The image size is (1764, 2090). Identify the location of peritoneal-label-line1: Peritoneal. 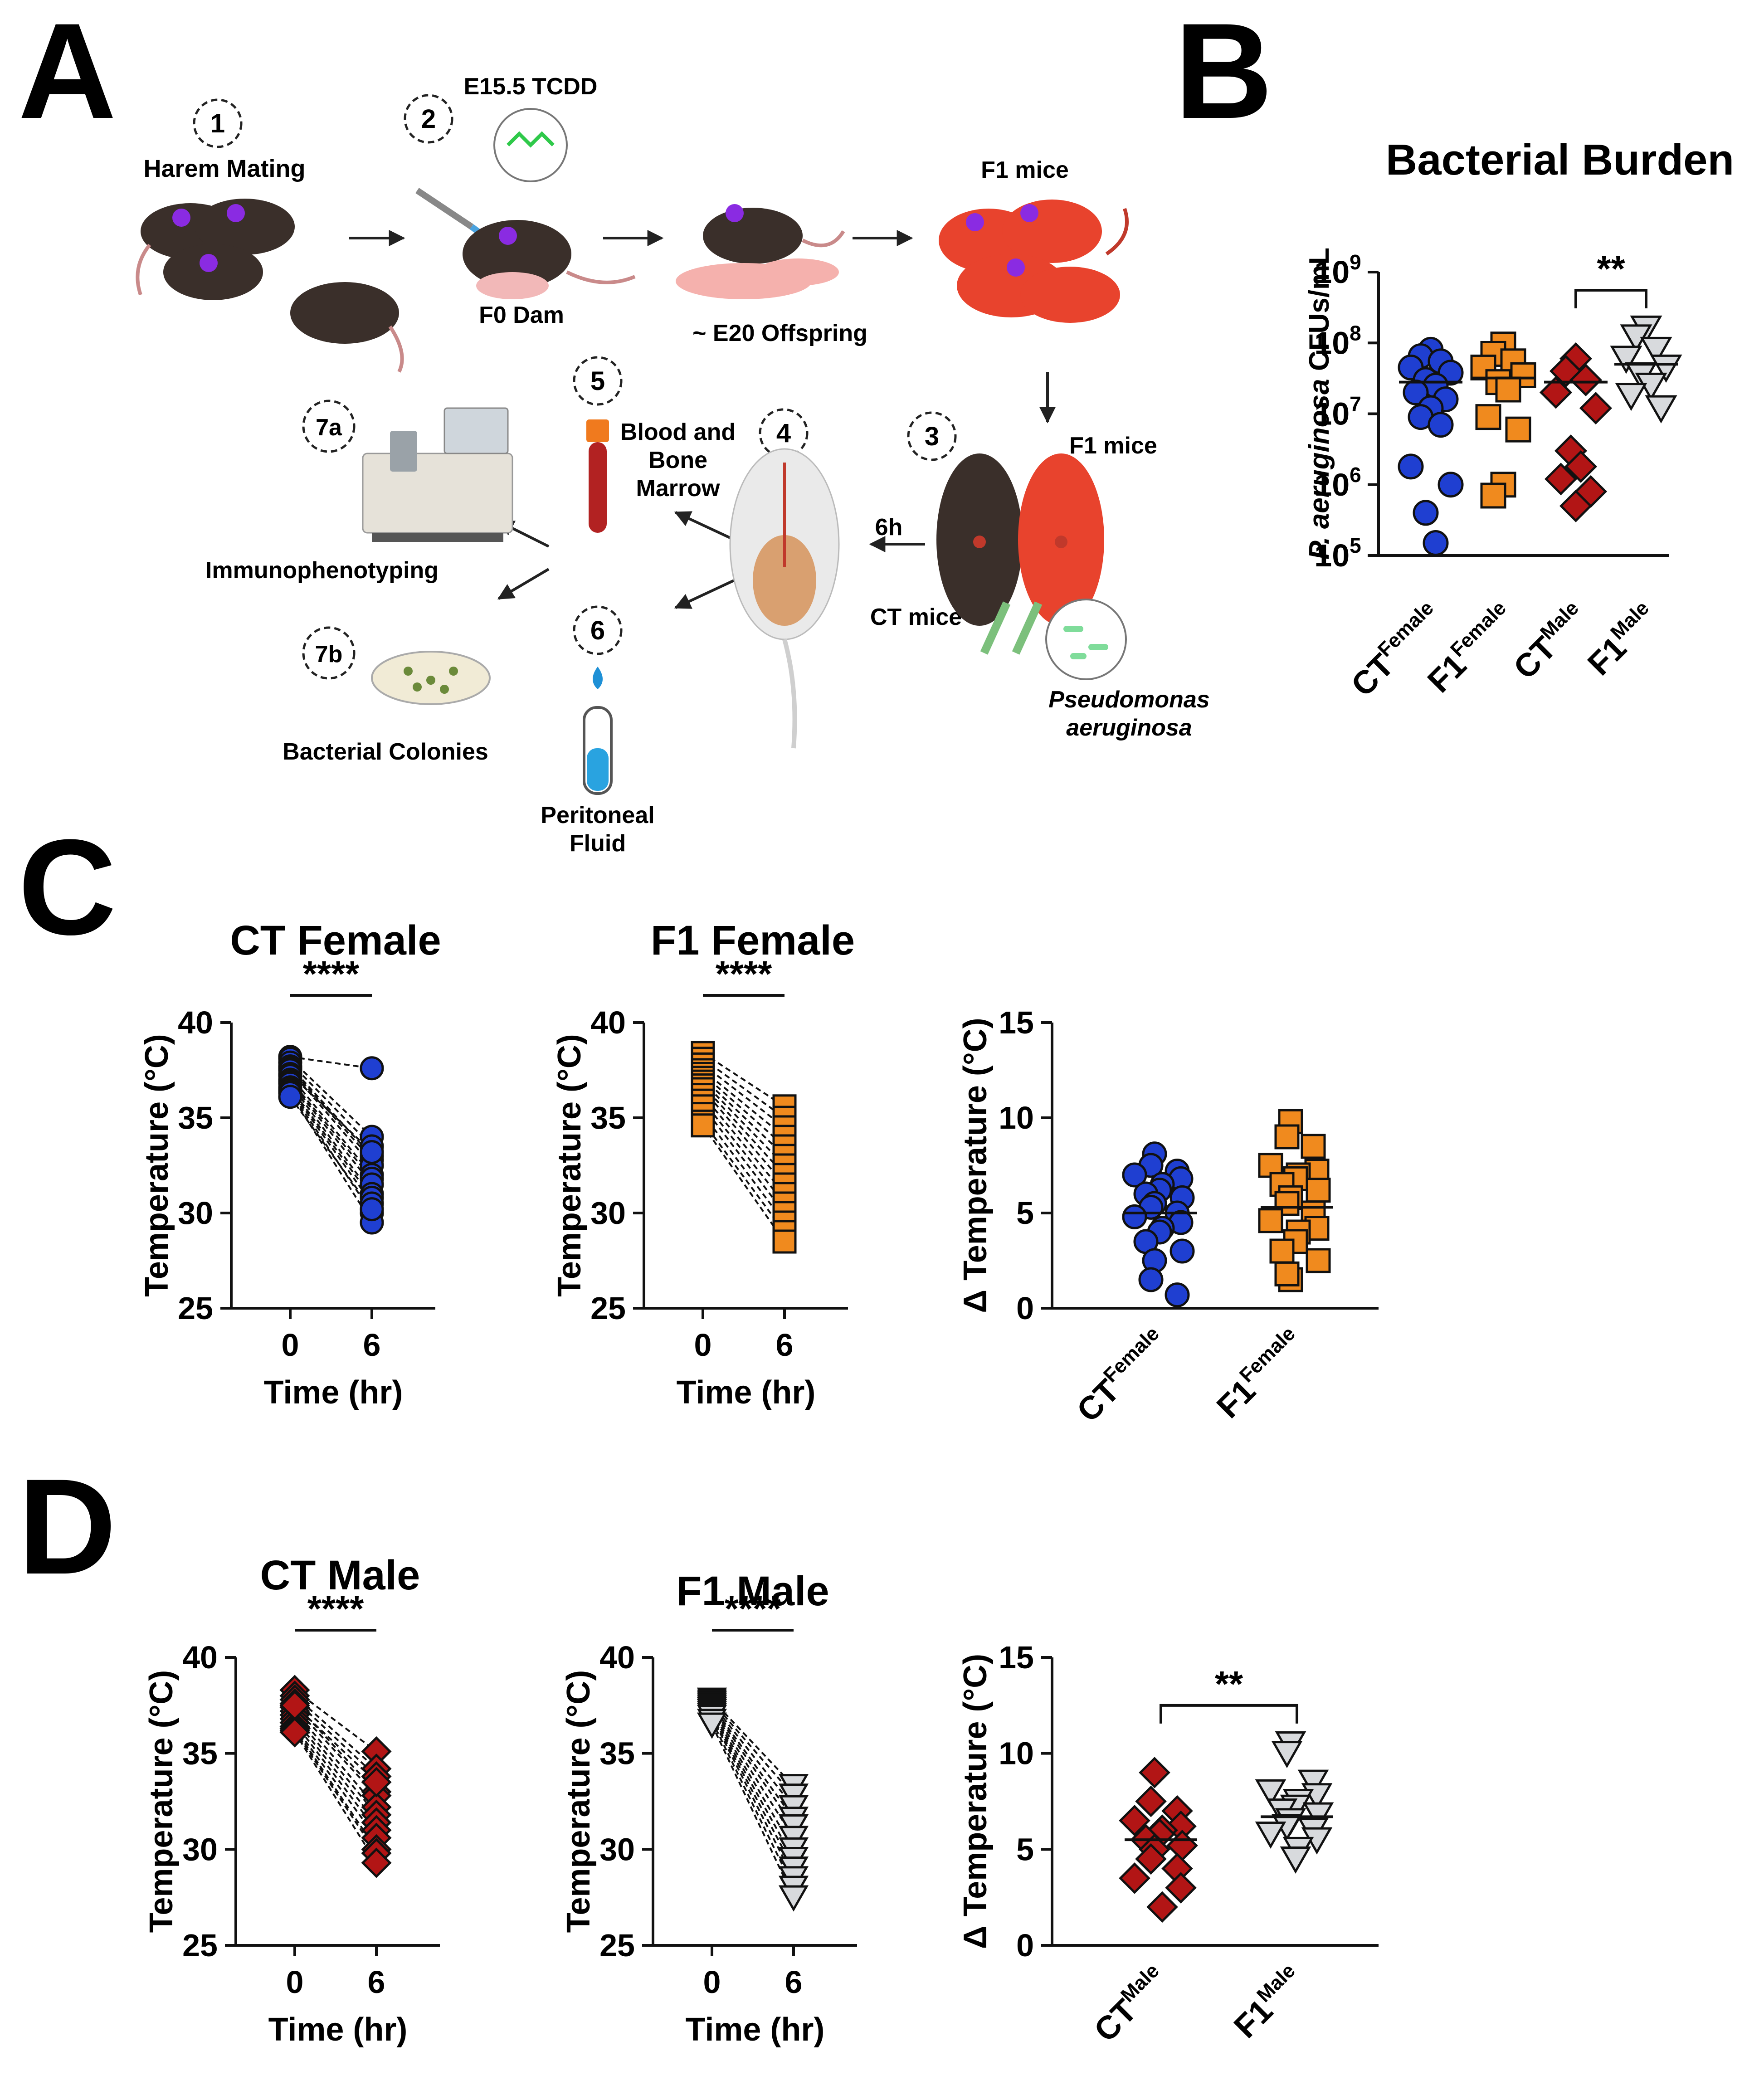
(597, 815).